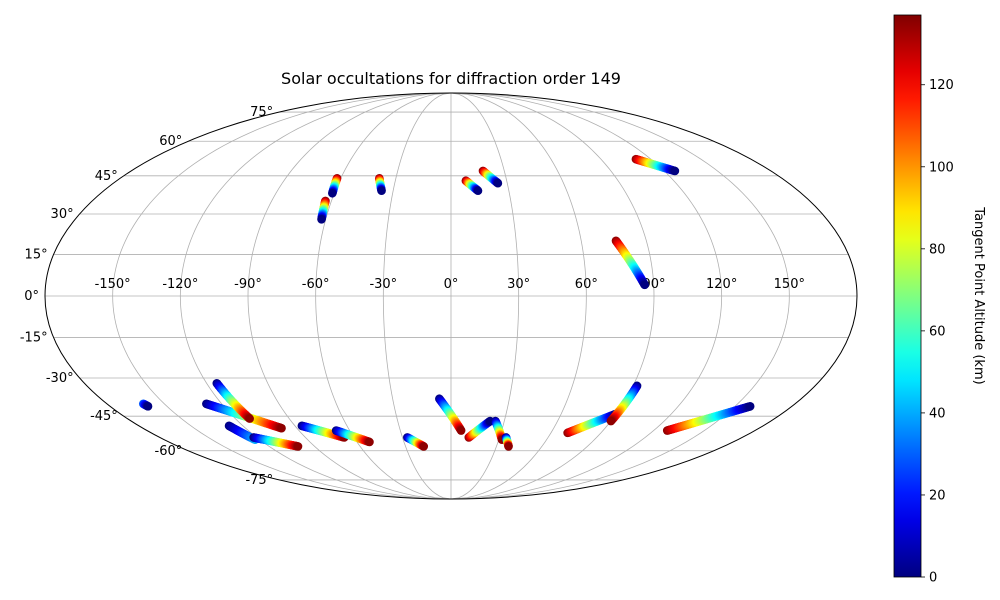  Describe the element at coordinates (259, 480) in the screenshot. I see `y-tick-label: -75°` at that location.